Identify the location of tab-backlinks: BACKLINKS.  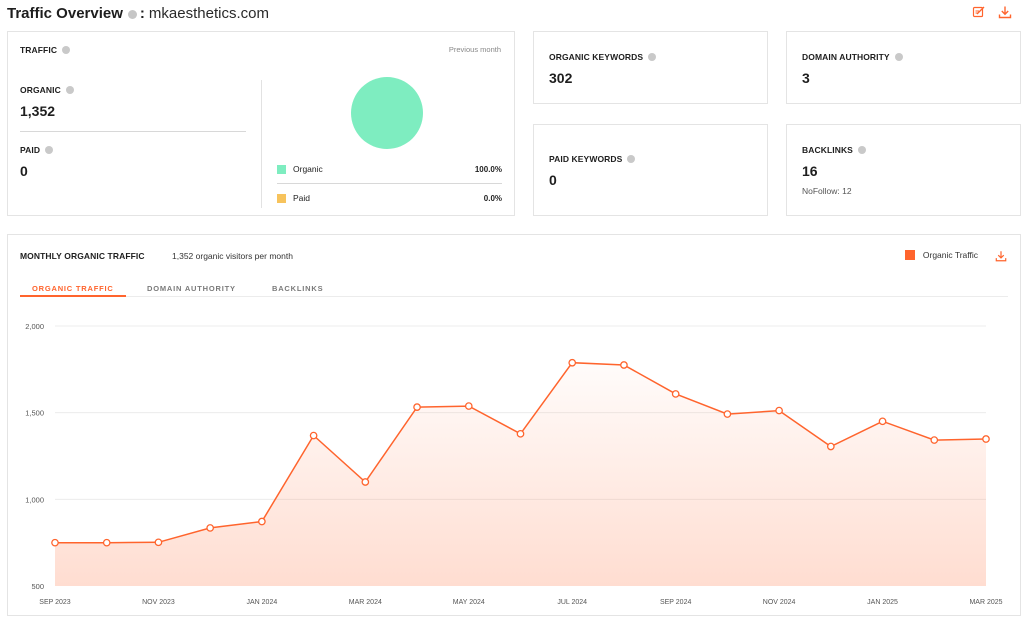
(298, 288).